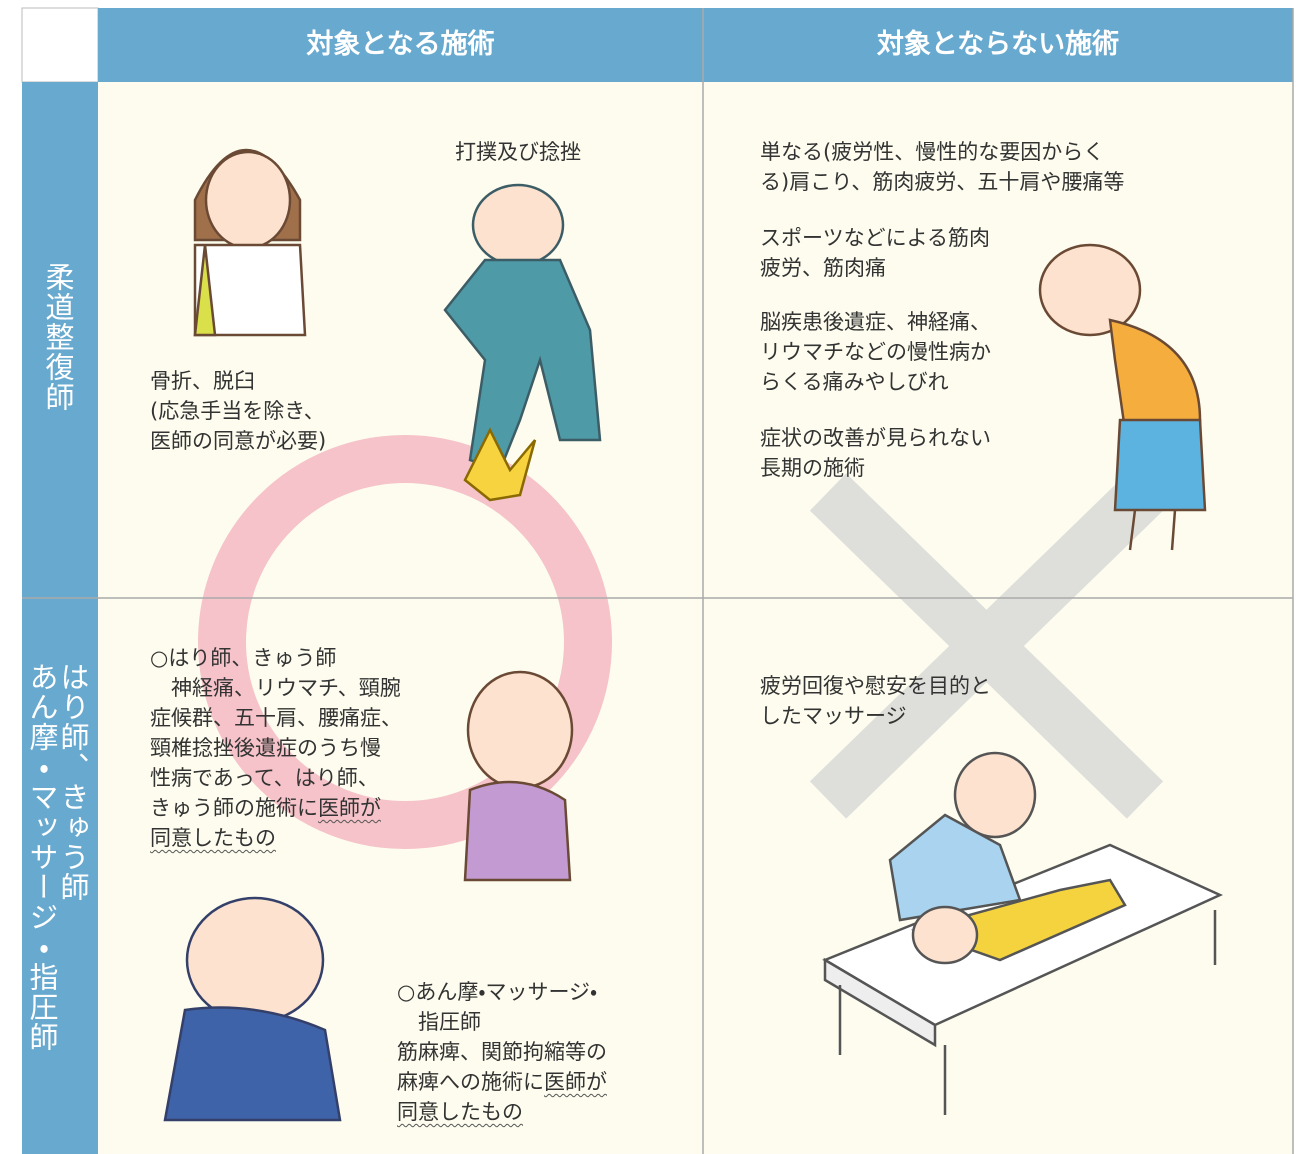 The width and height of the screenshot is (1310, 1154). I want to click on description: 骨折、脱臼 (応急手当を除き、 医師の同意が必要), so click(238, 411).